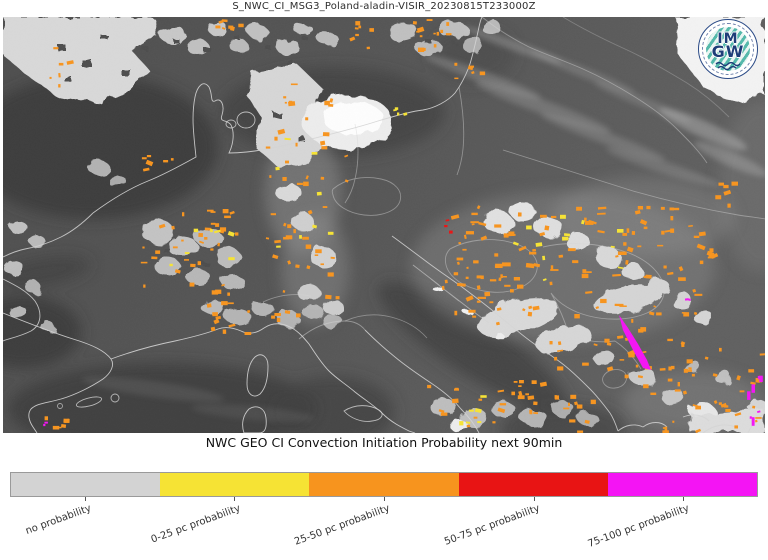  What do you see at coordinates (728, 66) in the screenshot?
I see `logo-waves-icon` at bounding box center [728, 66].